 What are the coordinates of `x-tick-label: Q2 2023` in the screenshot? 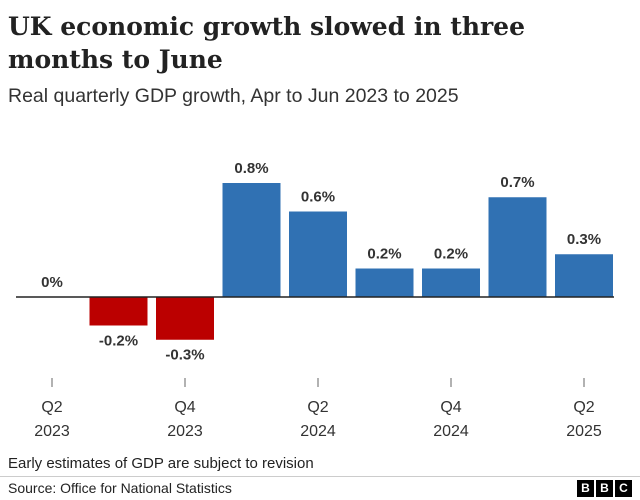 It's located at (52, 419).